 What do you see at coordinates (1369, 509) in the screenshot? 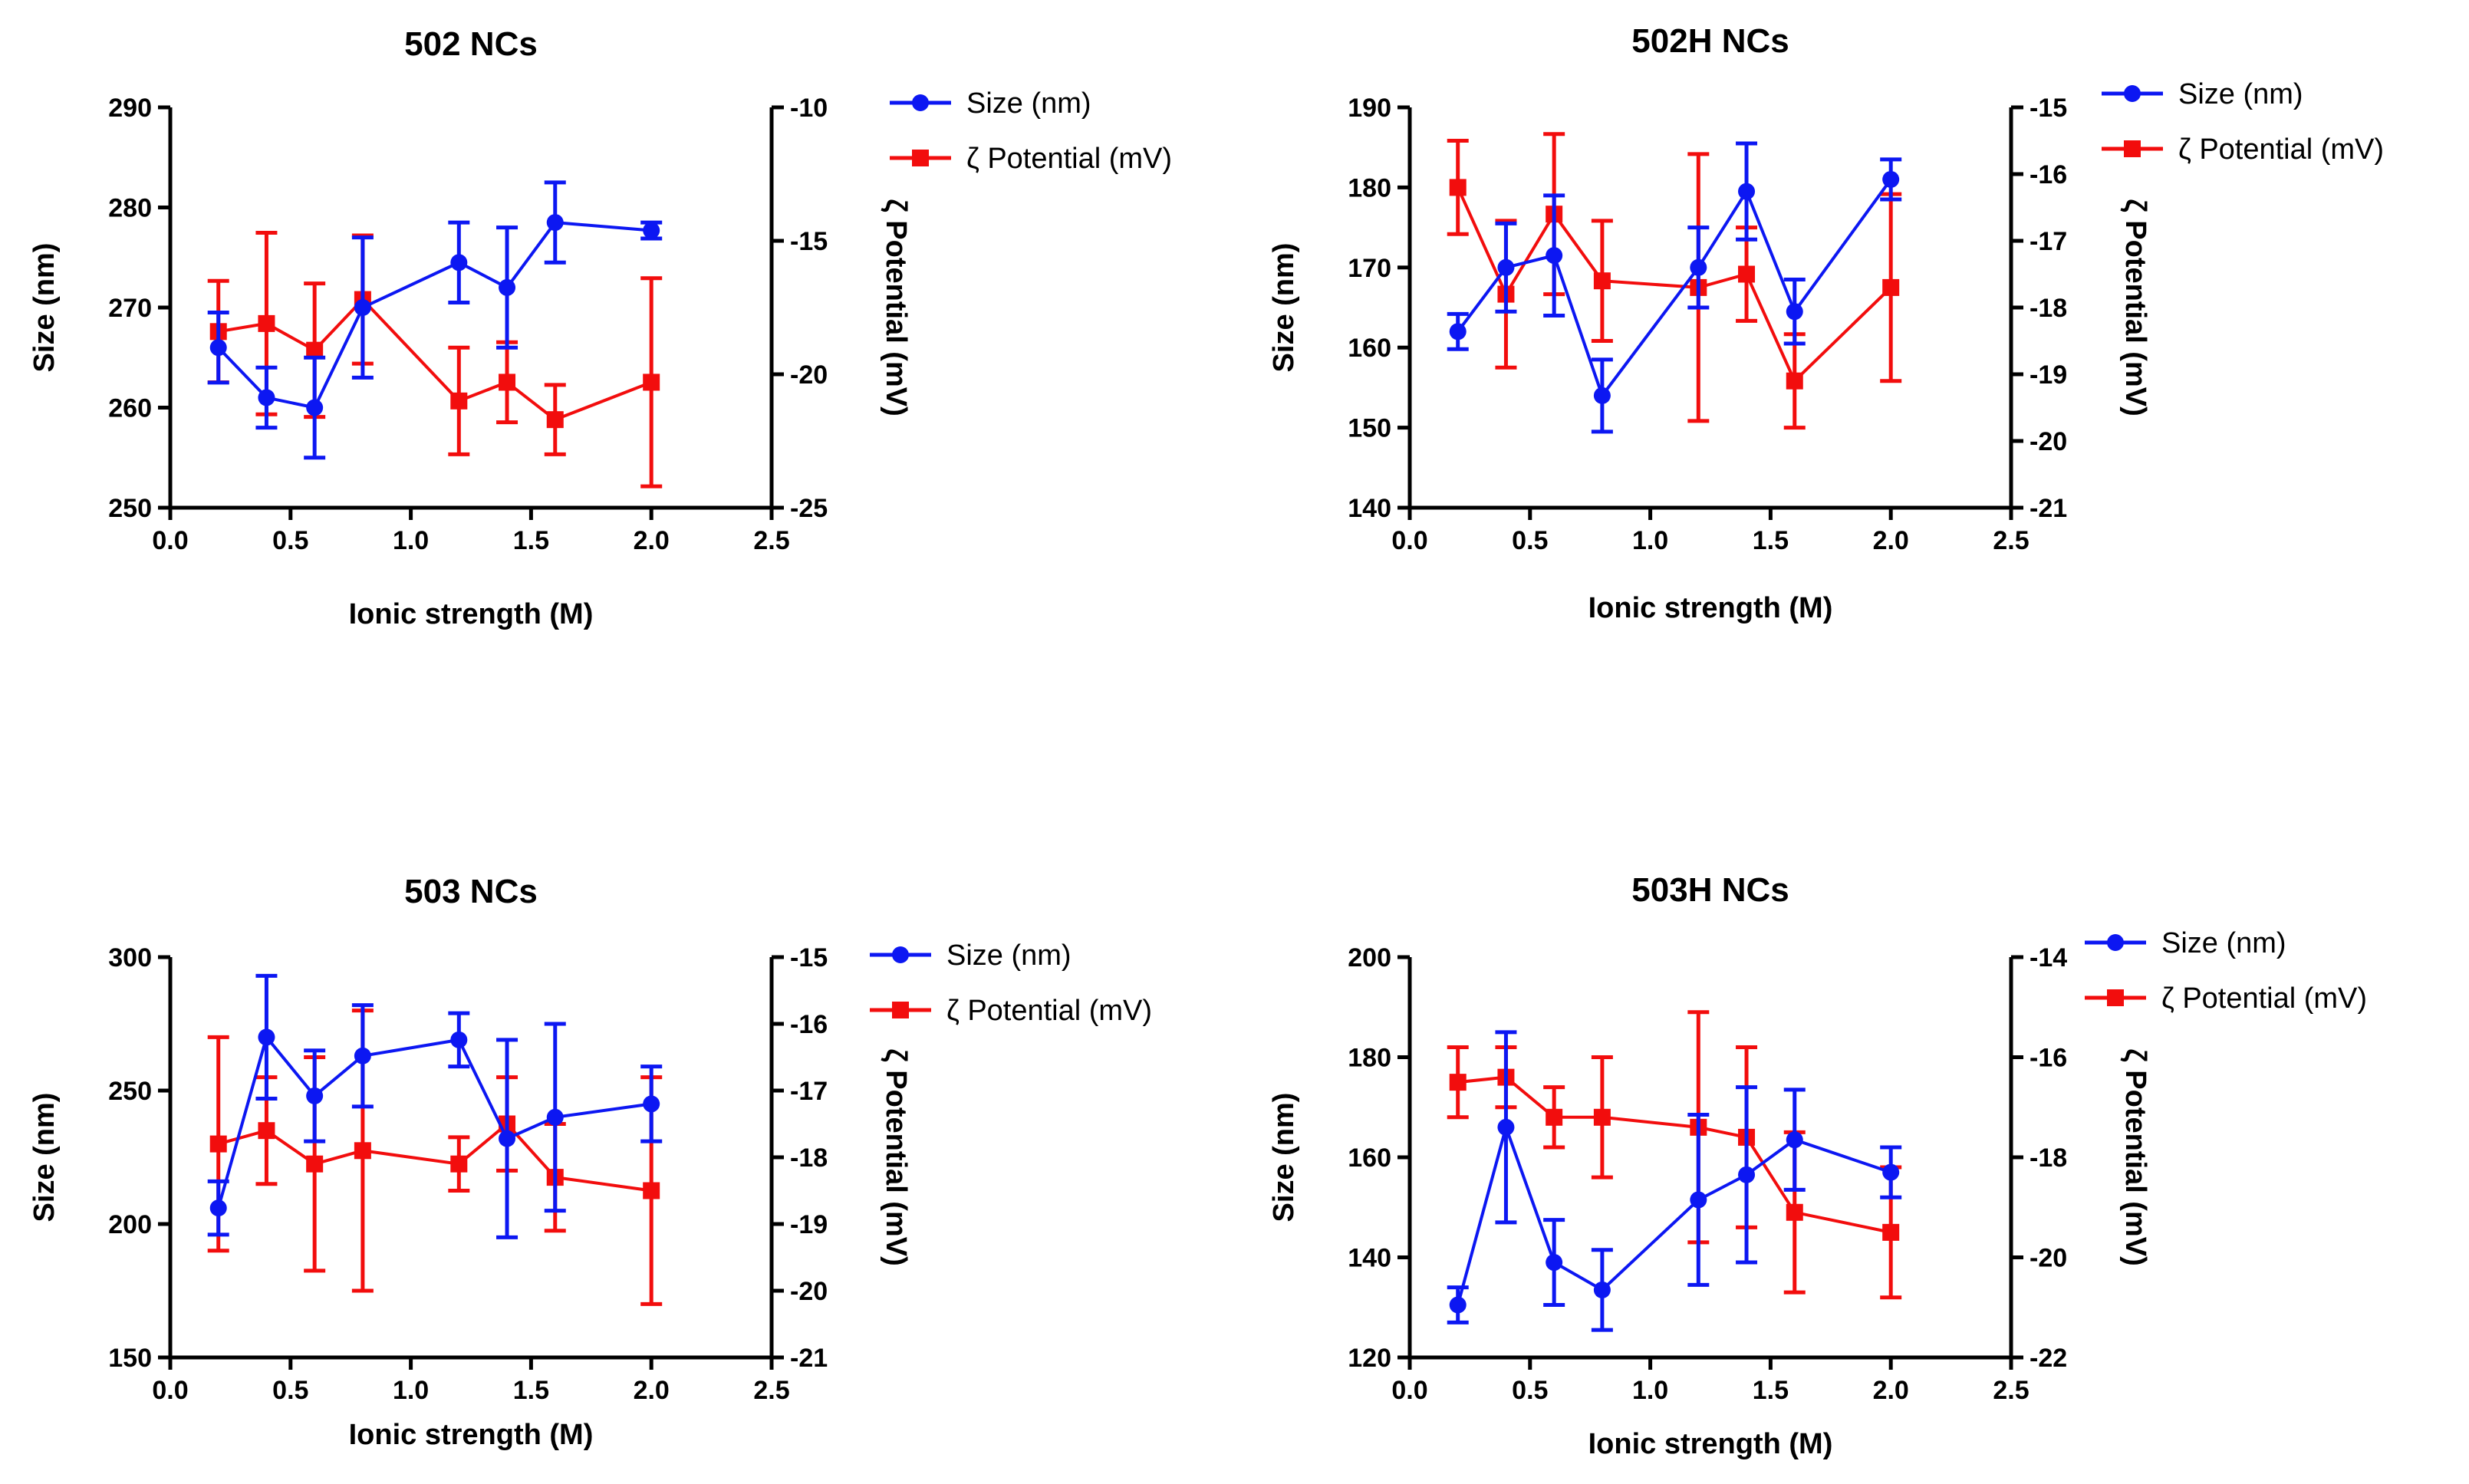
I see `y-tick-label-left: 140` at bounding box center [1369, 509].